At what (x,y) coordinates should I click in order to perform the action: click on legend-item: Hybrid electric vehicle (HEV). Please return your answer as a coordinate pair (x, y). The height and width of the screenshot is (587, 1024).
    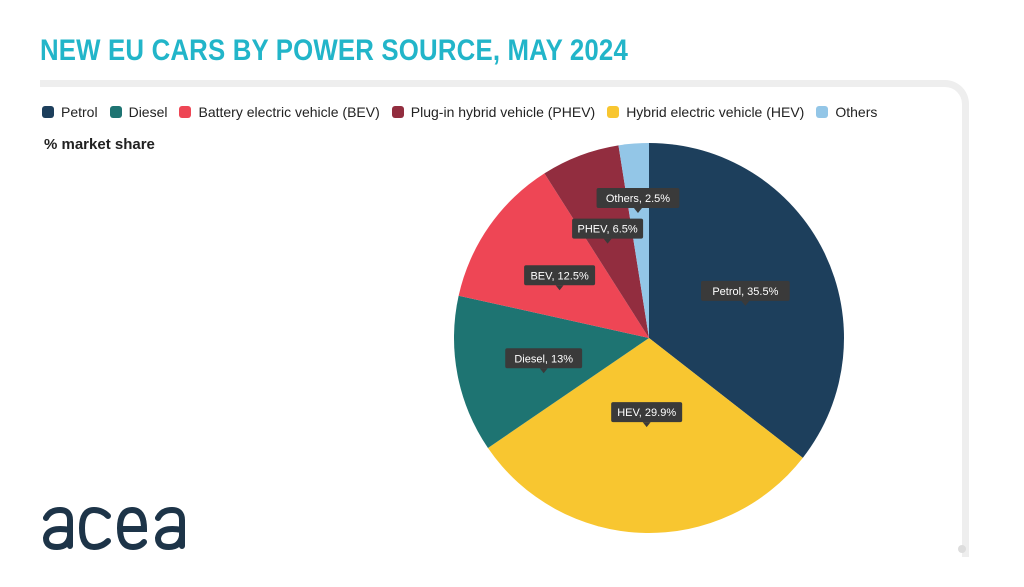
    Looking at the image, I should click on (705, 112).